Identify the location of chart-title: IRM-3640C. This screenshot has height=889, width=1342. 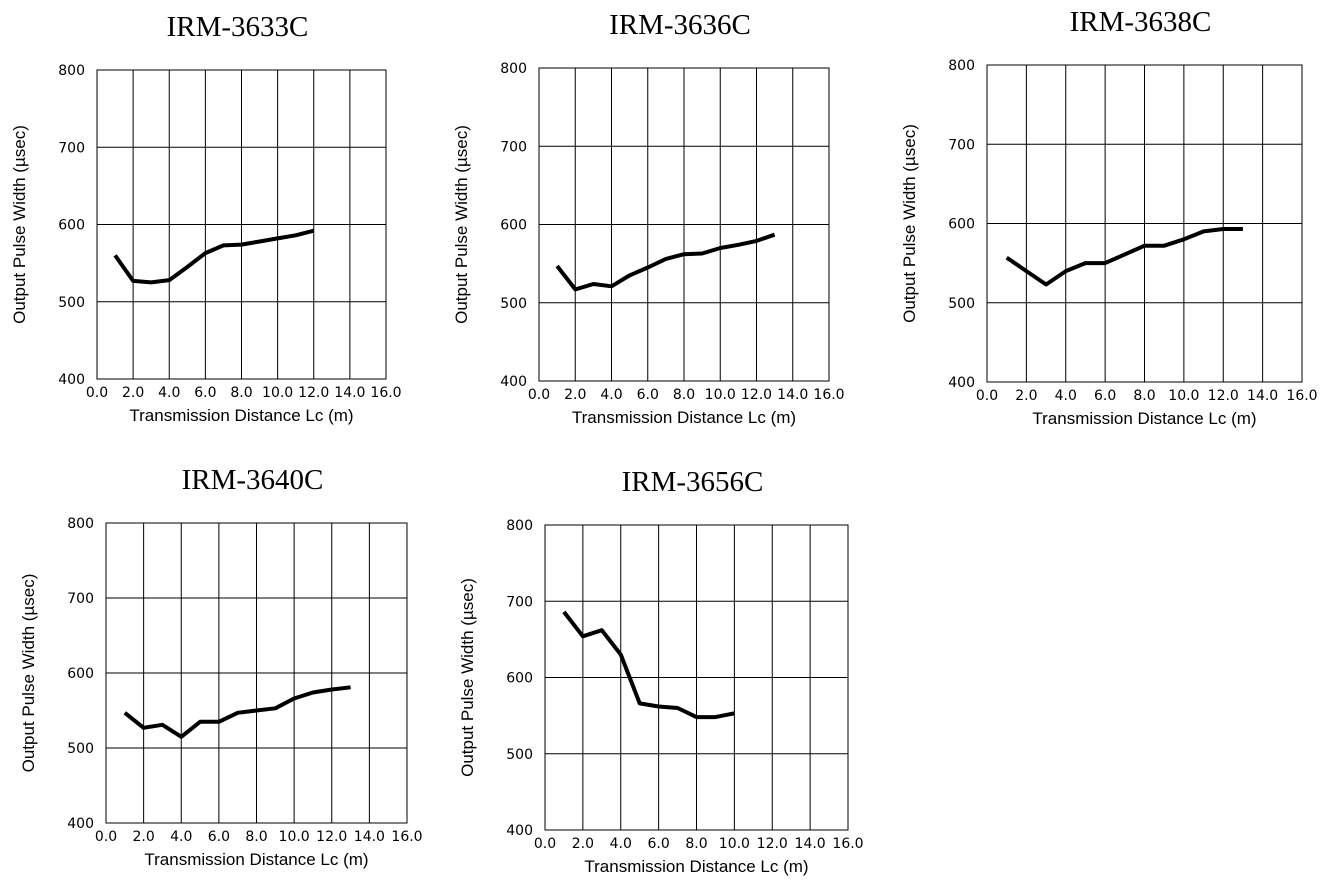
(253, 480).